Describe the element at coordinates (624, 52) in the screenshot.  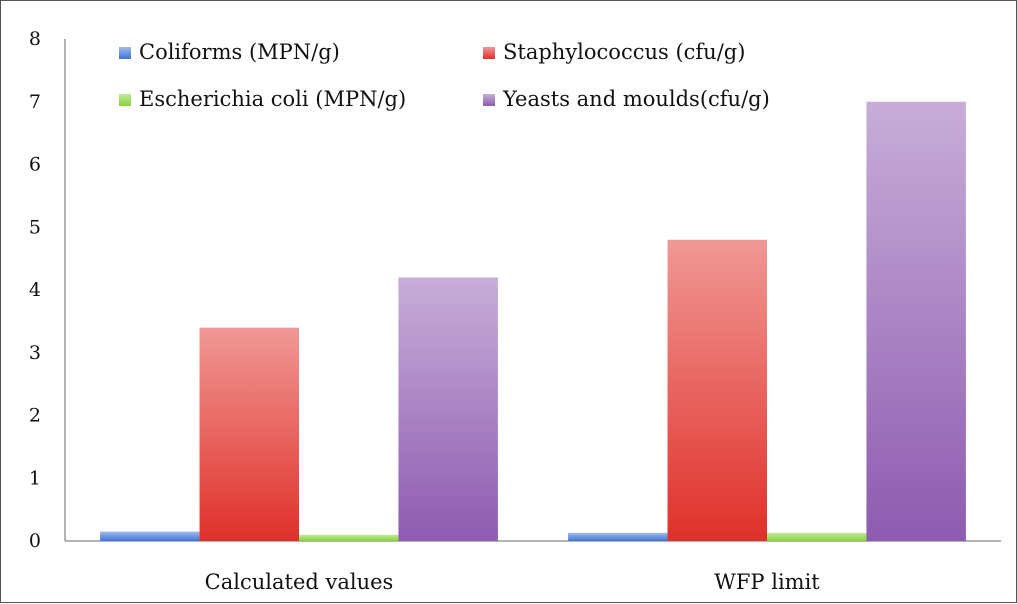
I see `legend-label: Staphylococcus (cfu/g)` at that location.